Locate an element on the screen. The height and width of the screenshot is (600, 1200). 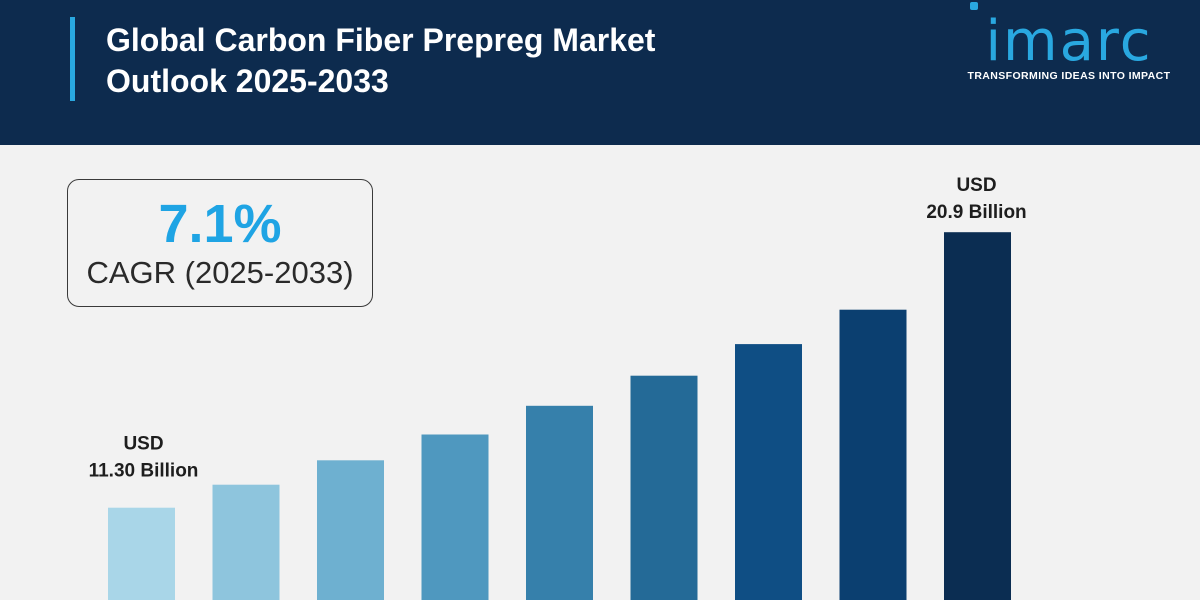
bar-2028 is located at coordinates (455, 517).